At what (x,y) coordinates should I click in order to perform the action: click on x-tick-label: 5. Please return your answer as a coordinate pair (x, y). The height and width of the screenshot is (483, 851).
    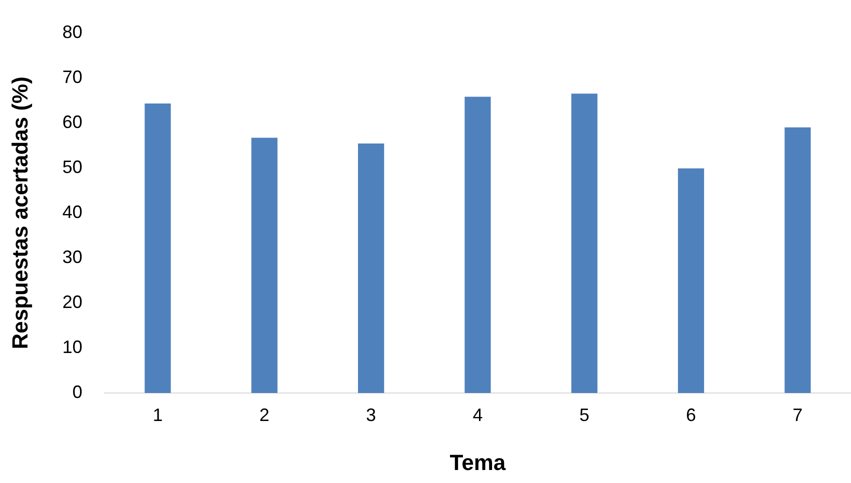
    Looking at the image, I should click on (584, 414).